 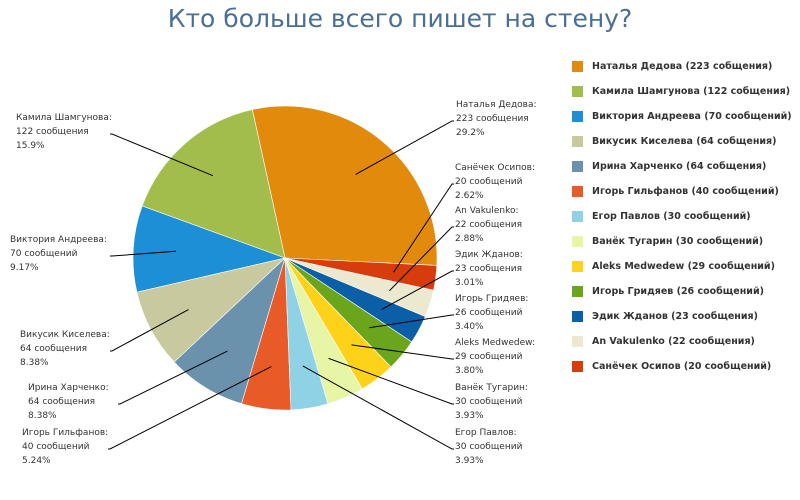 I want to click on legend-item: Ирина Харченко (64 собщения), so click(x=682, y=166).